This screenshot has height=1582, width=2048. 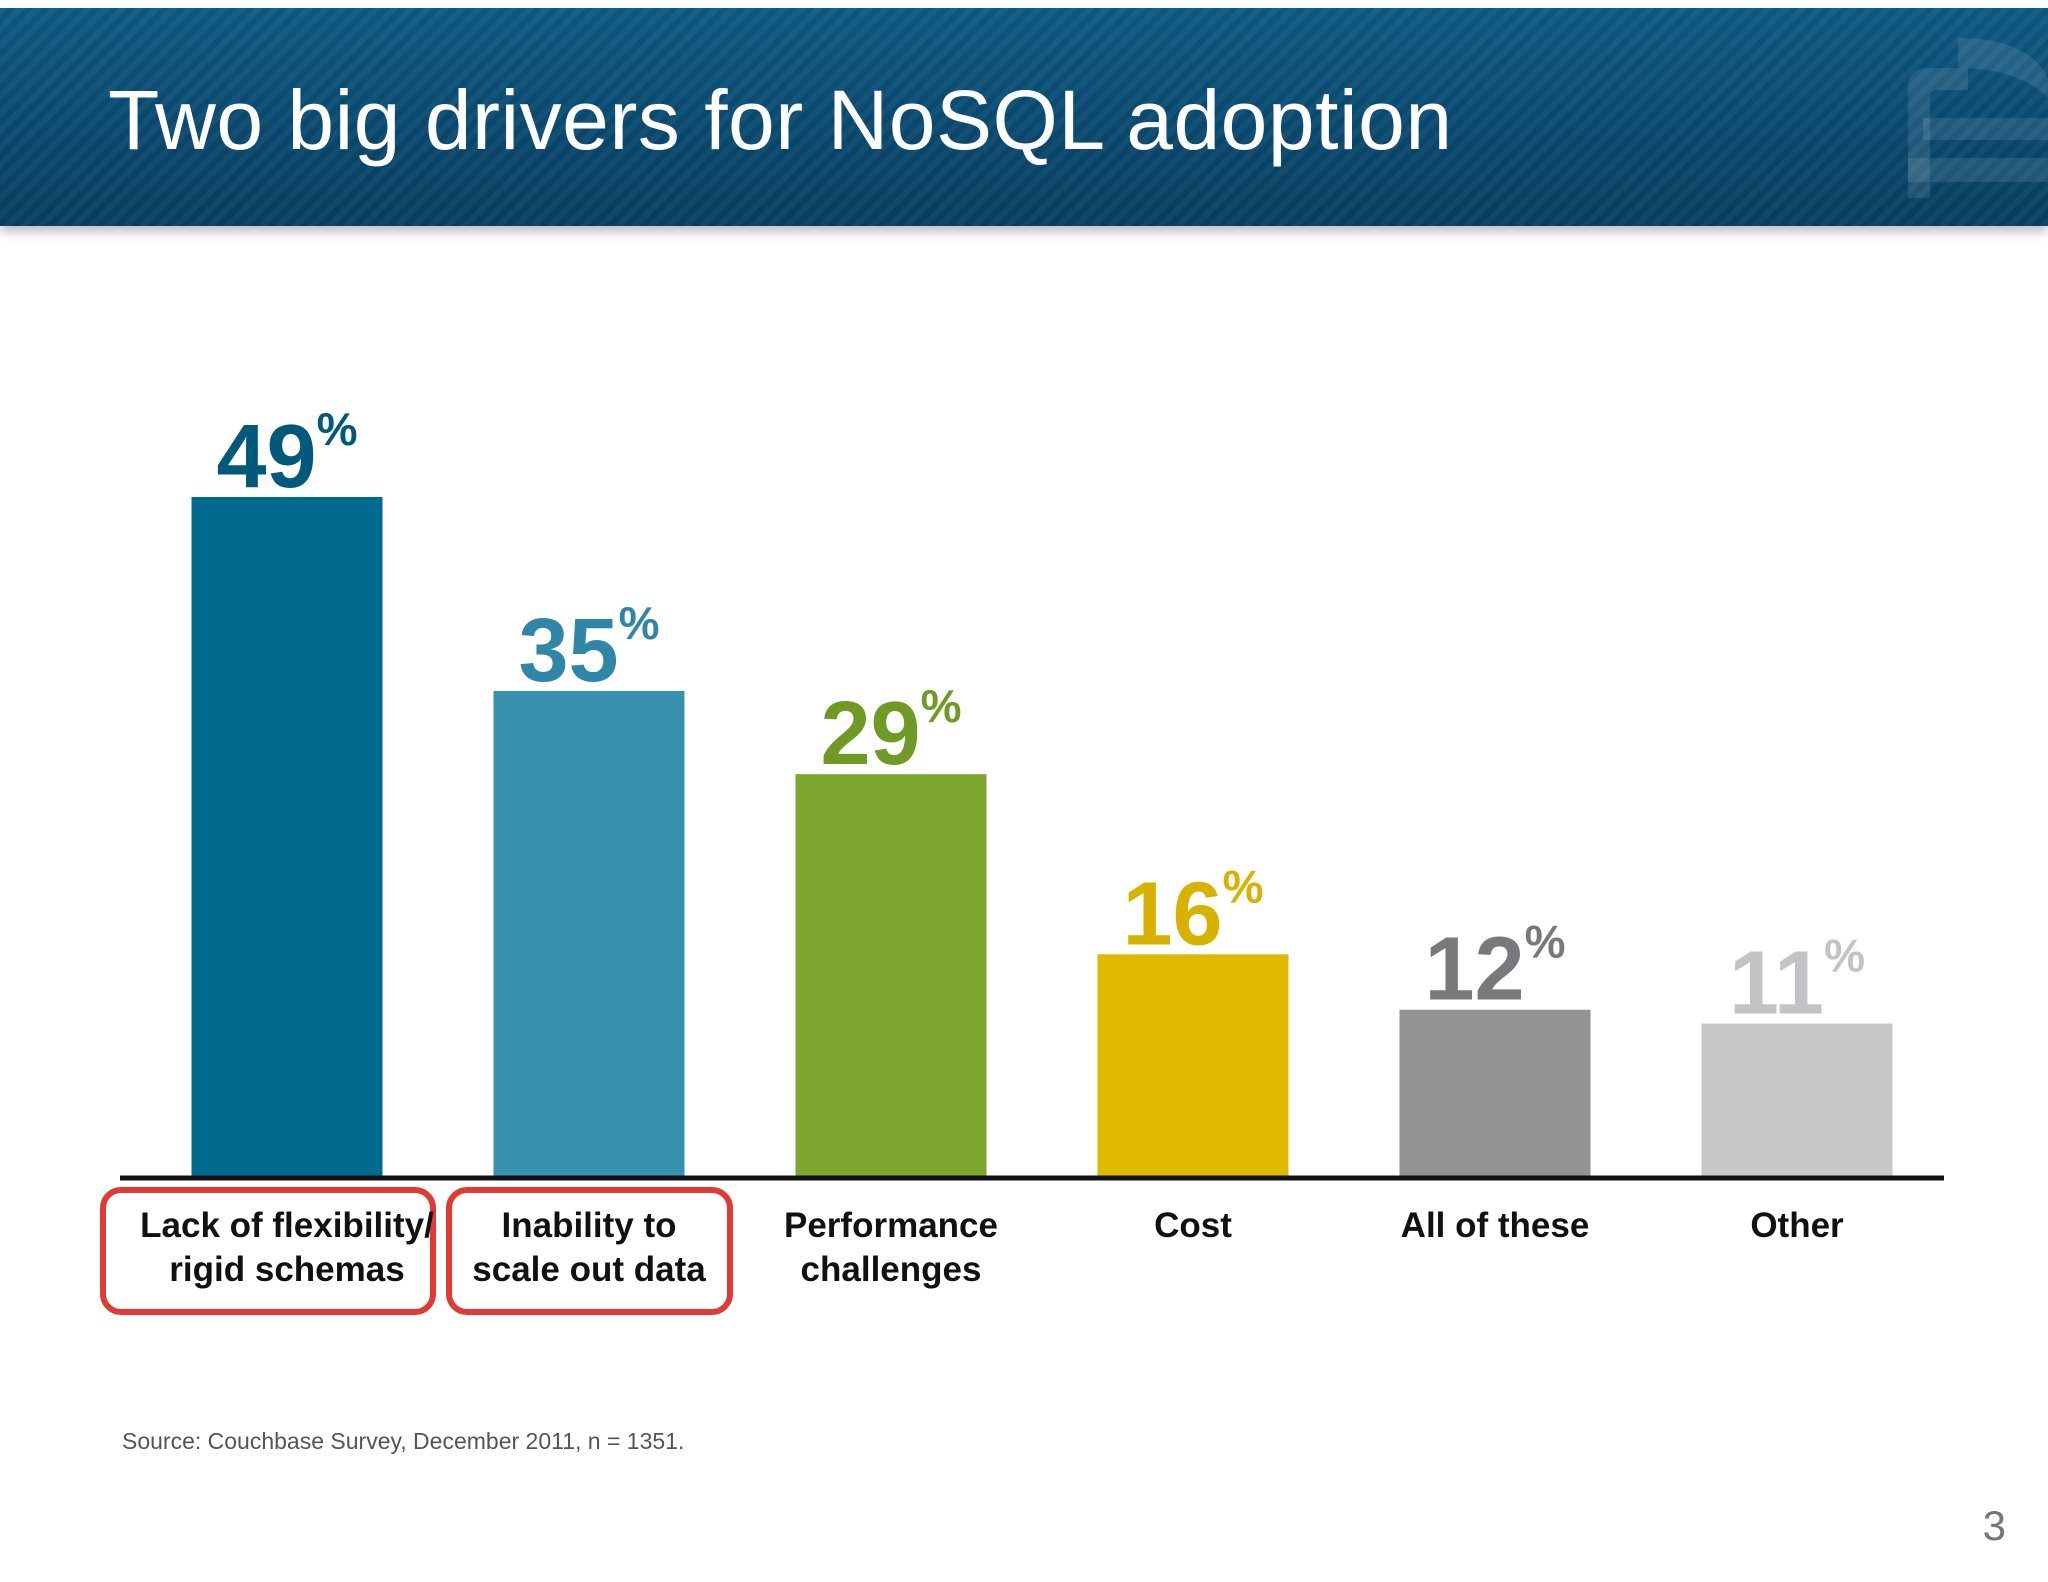 I want to click on title-banner: Two big drivers for NoSQL adoption, so click(x=1024, y=117).